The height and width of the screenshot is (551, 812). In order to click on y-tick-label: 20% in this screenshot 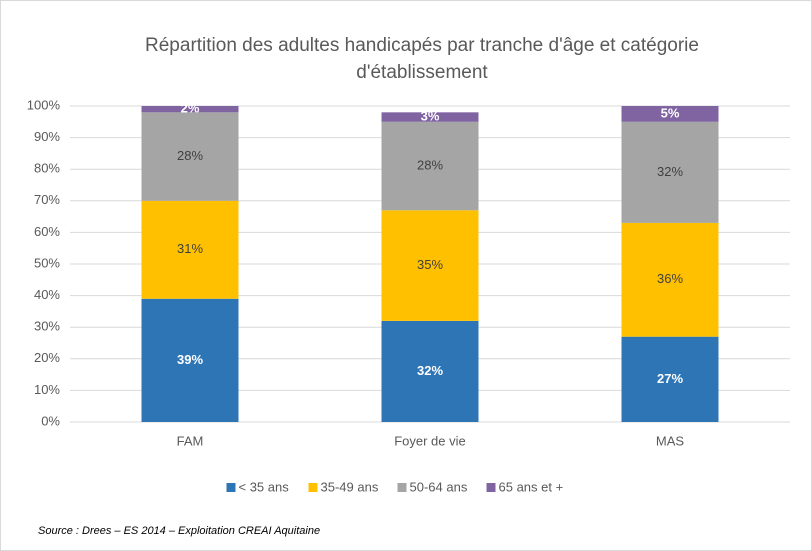, I will do `click(47, 357)`.